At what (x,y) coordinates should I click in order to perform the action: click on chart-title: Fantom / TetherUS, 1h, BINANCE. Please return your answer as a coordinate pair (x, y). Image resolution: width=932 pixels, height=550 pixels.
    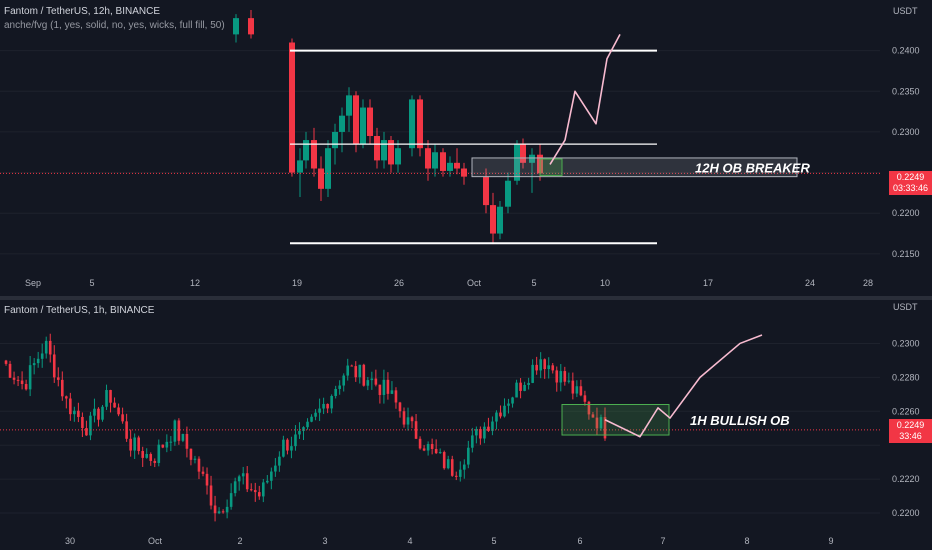
    Looking at the image, I should click on (79, 310).